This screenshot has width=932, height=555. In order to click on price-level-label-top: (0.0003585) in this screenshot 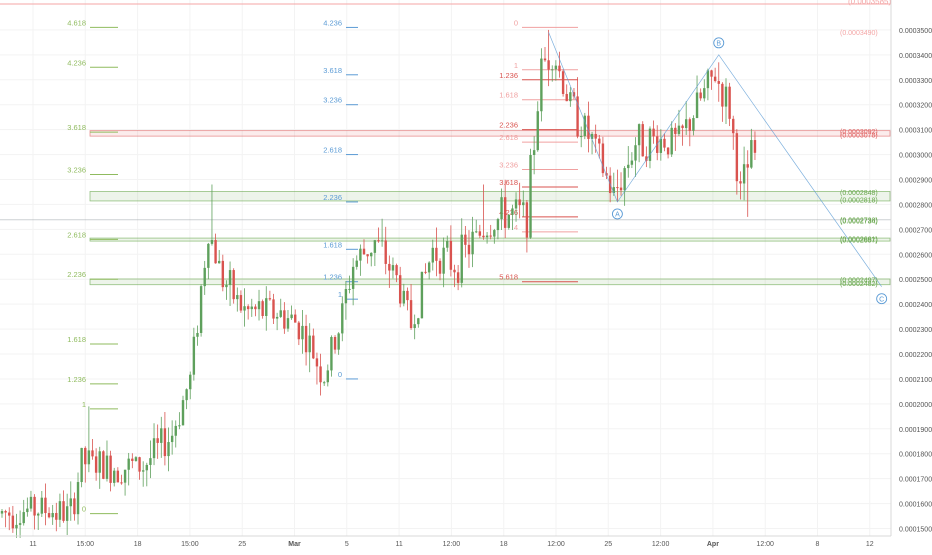, I will do `click(869, 3)`.